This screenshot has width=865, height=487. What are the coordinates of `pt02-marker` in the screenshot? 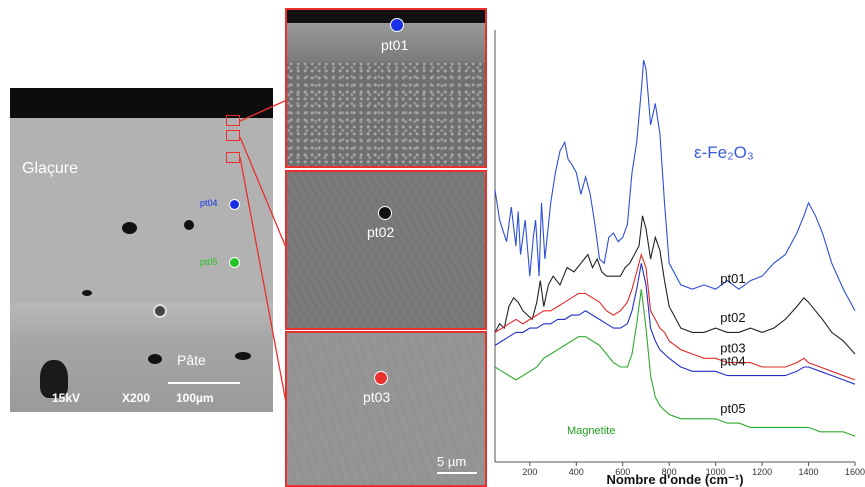 It's located at (385, 213).